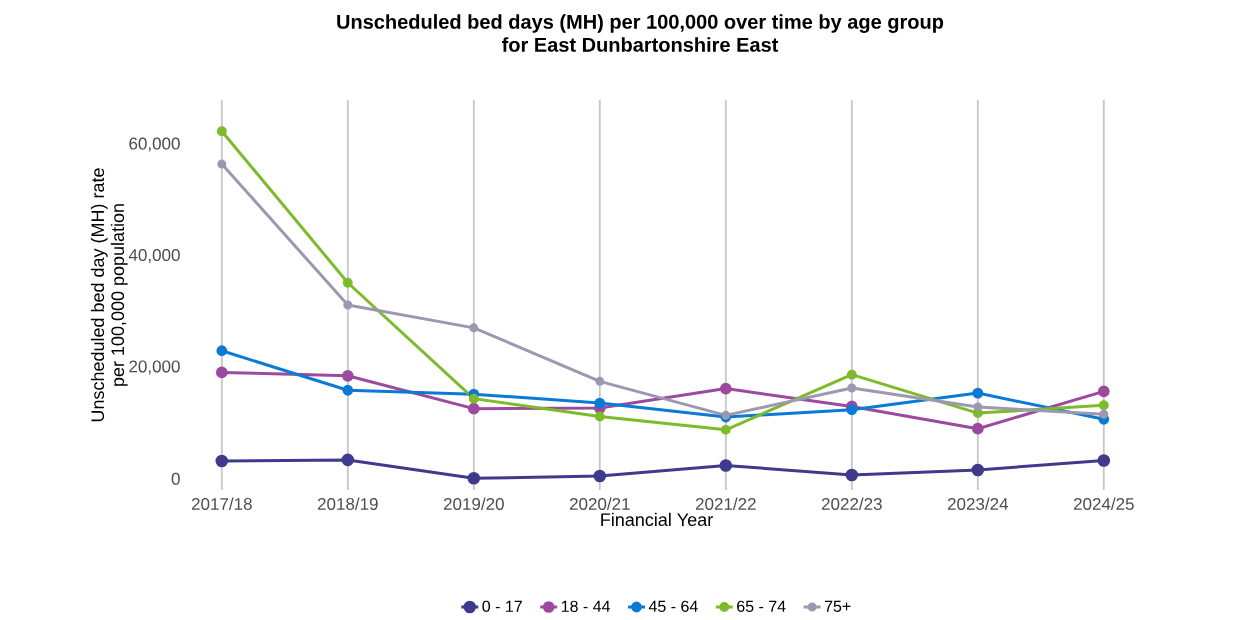  I want to click on legend-label: 65 - 74, so click(761, 606).